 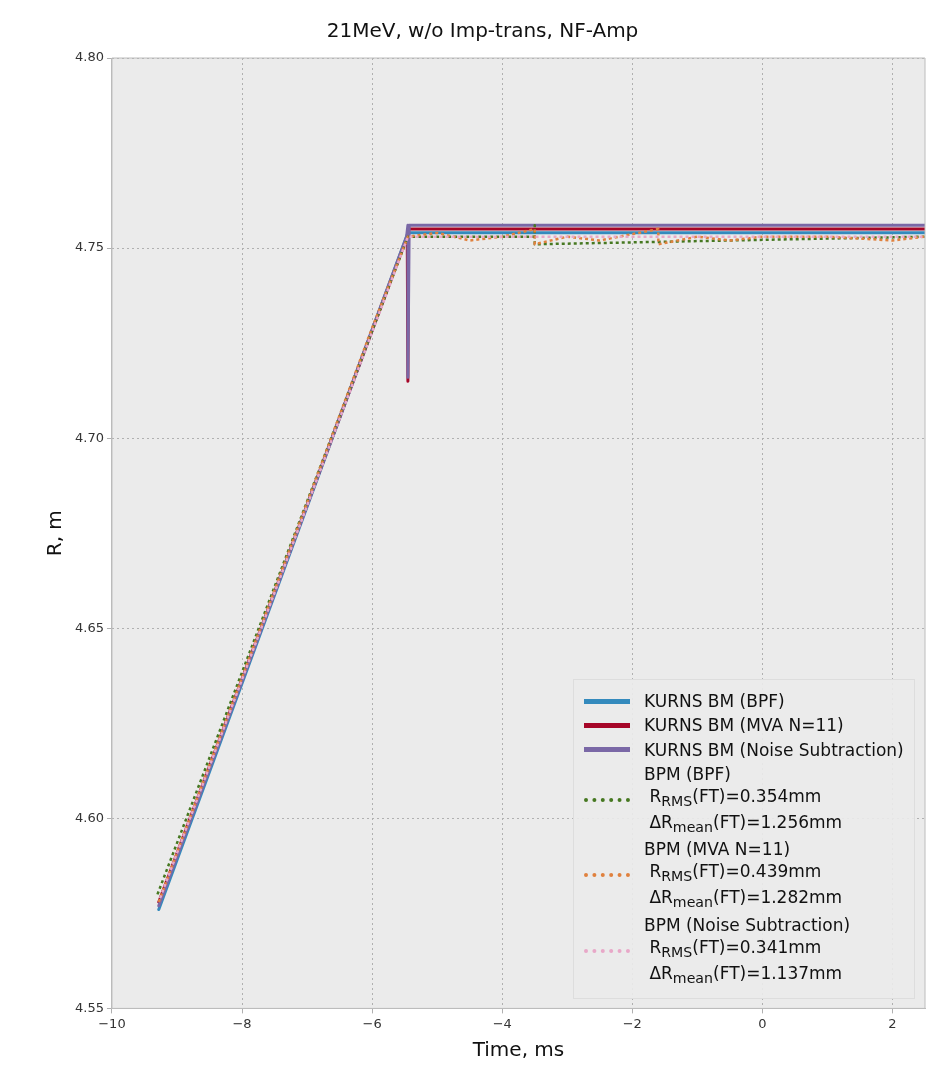 I want to click on y-tick-label: 4.80, so click(x=89, y=57).